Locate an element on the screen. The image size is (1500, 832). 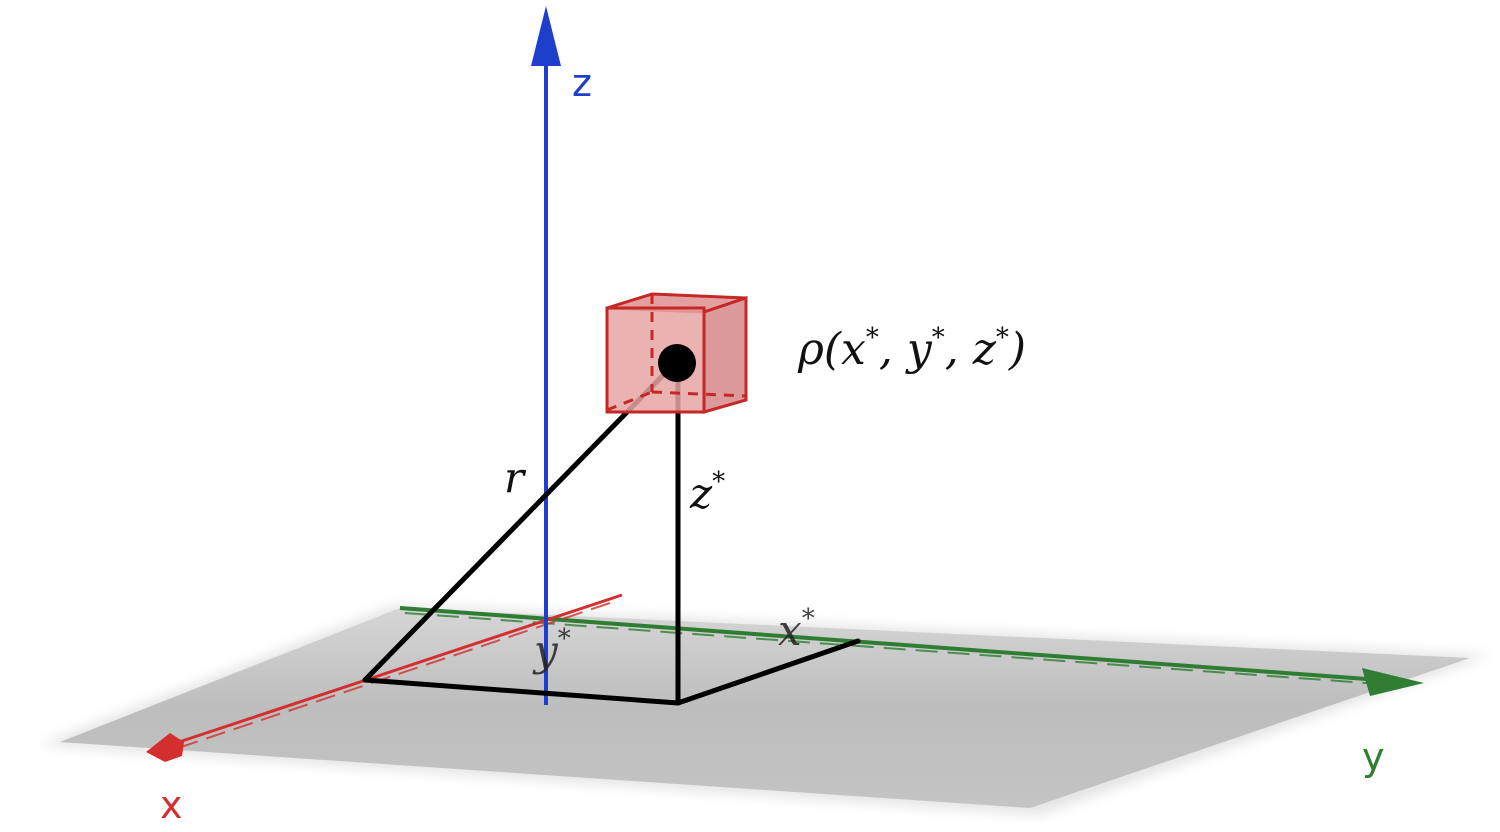
construction-lines is located at coordinates (611, 532).